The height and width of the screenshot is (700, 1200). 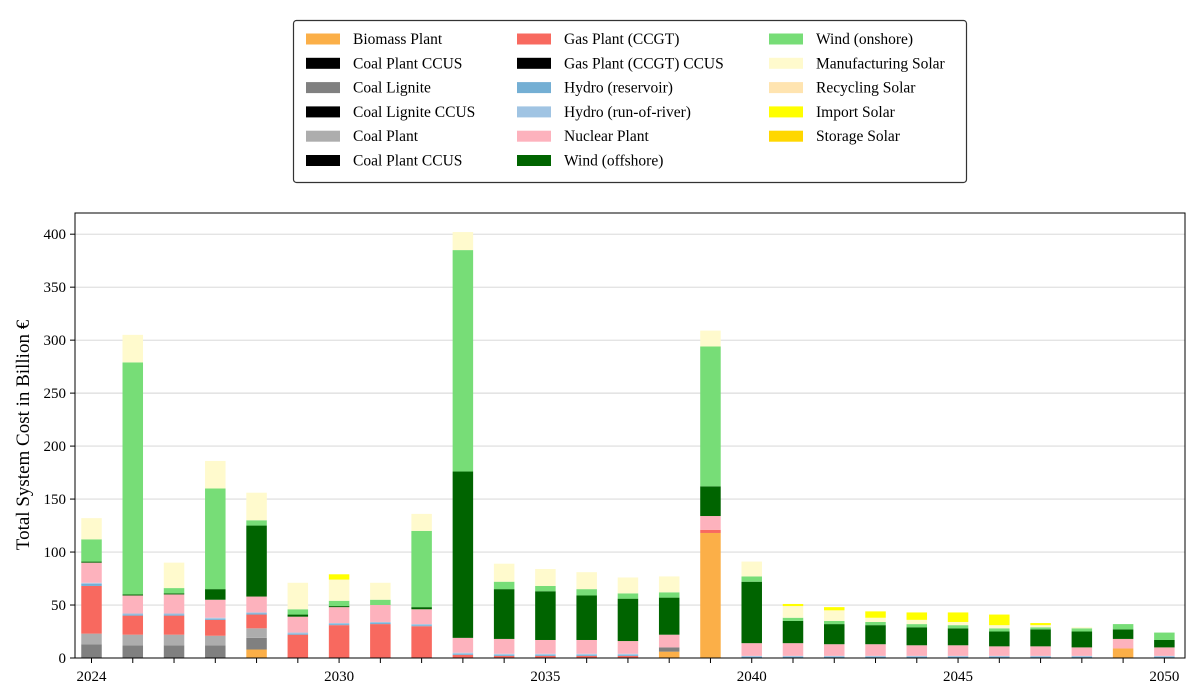 I want to click on legend-label: Gas Plant (CCGT), so click(x=621, y=39).